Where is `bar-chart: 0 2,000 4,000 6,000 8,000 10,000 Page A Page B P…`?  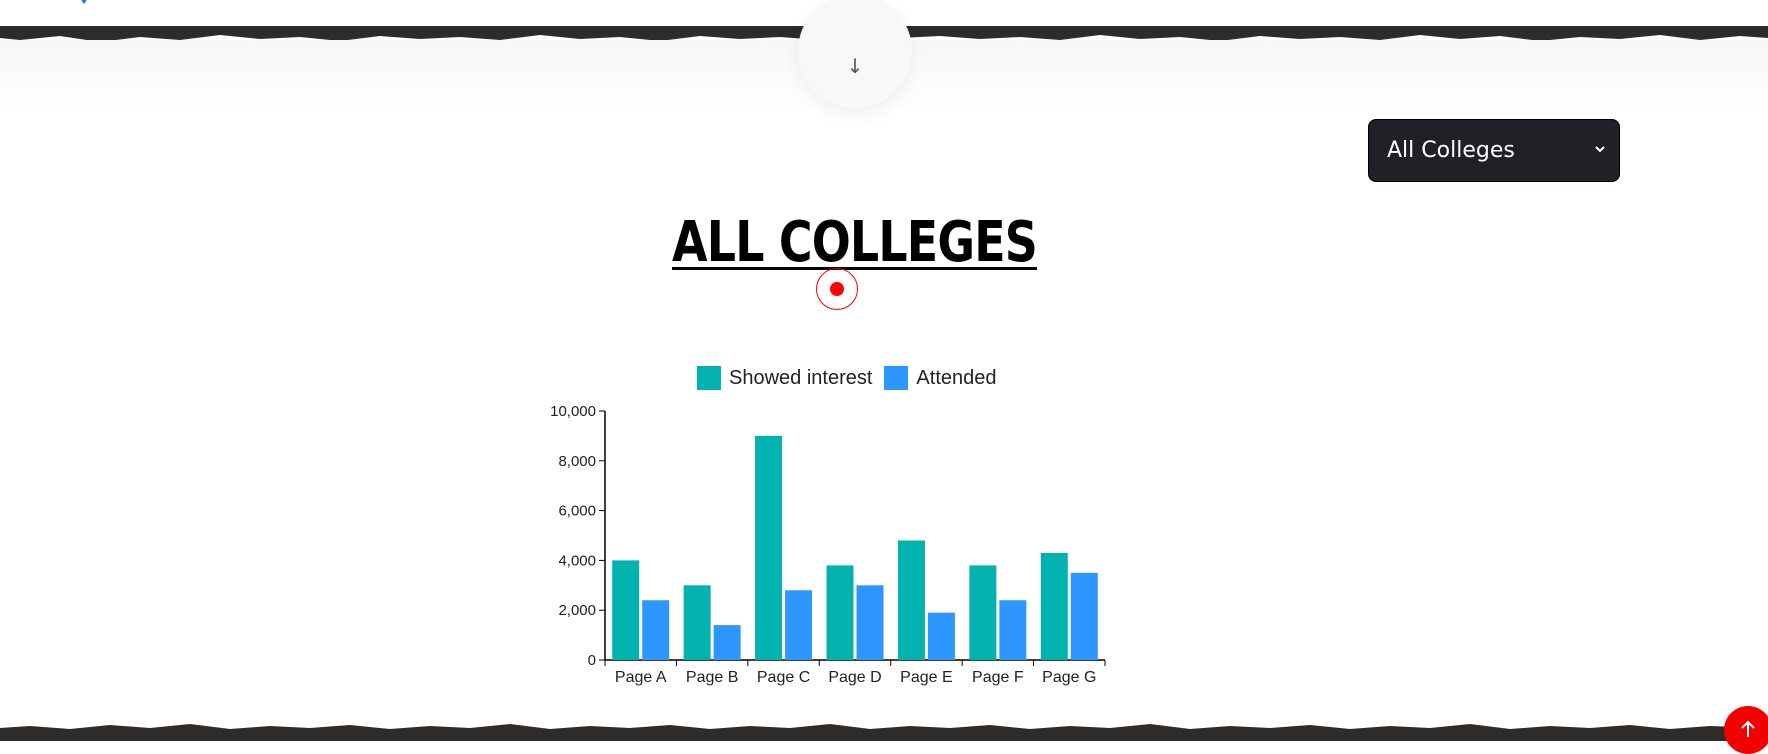
bar-chart: 0 2,000 4,000 6,000 8,000 10,000 Page A Page B P… is located at coordinates (828, 544).